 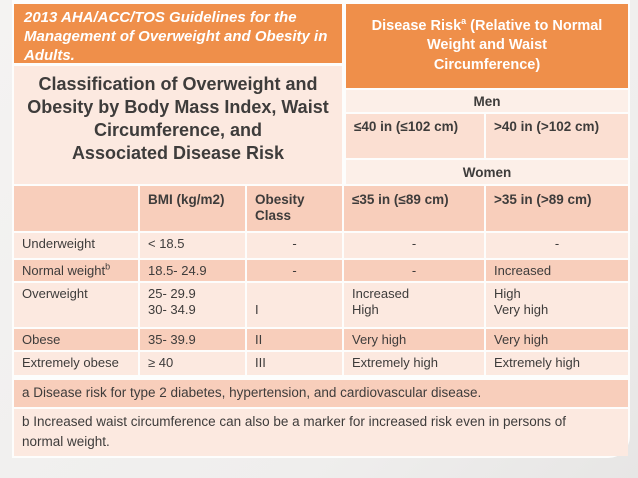 What do you see at coordinates (76, 305) in the screenshot?
I see `row-category: Overweight` at bounding box center [76, 305].